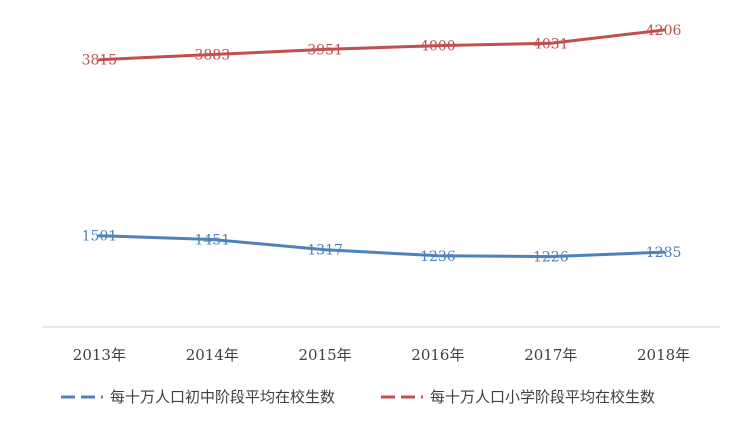 Image resolution: width=756 pixels, height=422 pixels. What do you see at coordinates (664, 253) in the screenshot?
I see `data-label: 1285` at bounding box center [664, 253].